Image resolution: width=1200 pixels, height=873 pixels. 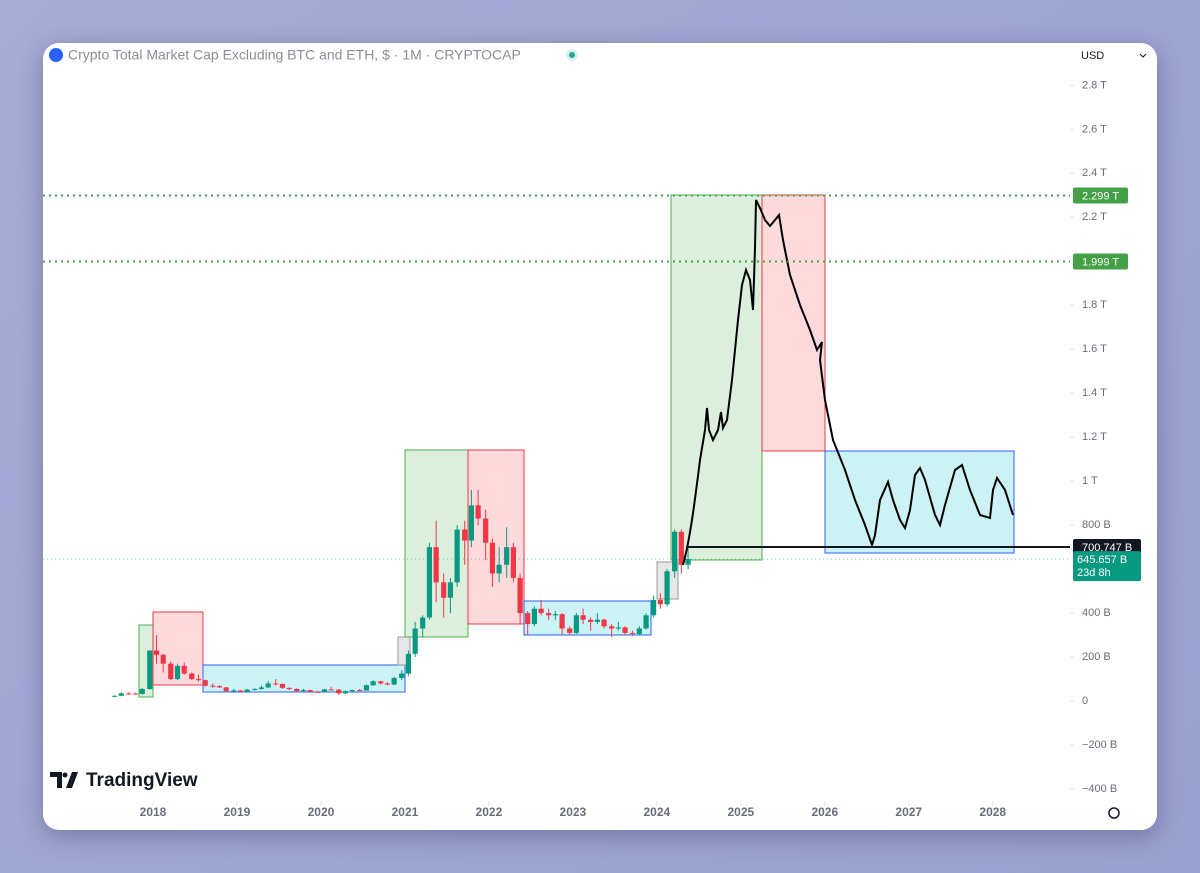 I want to click on settings-icon, so click(x=1114, y=813).